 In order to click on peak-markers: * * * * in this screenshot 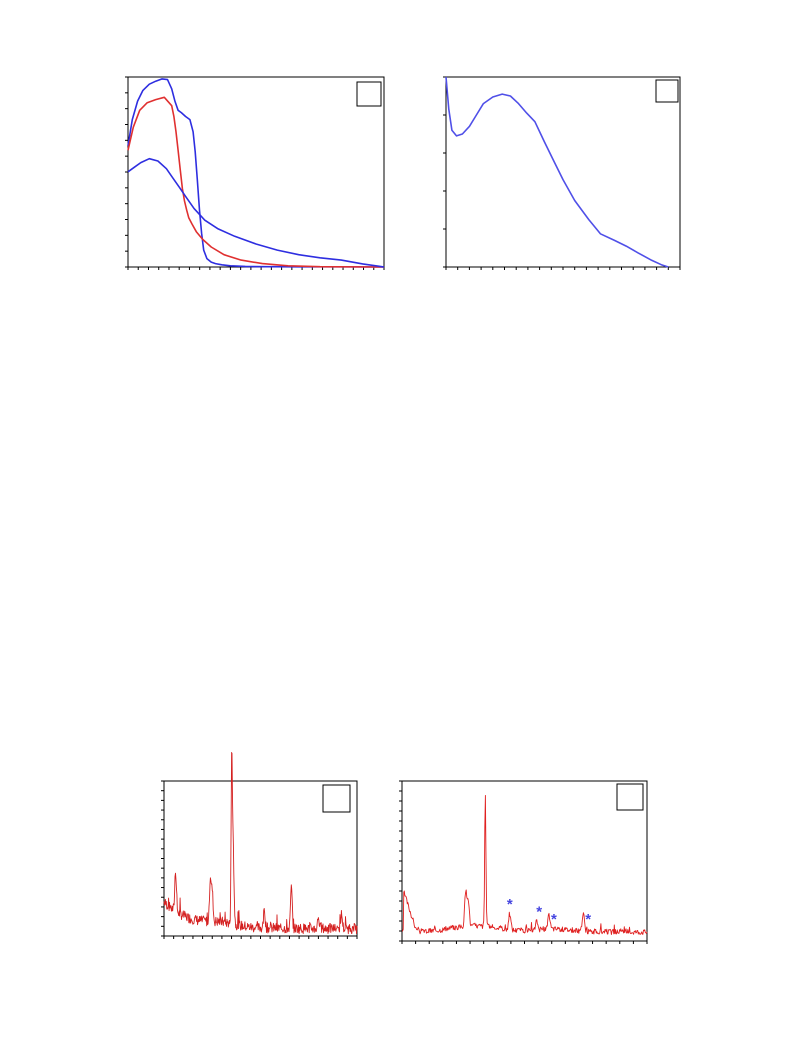, I will do `click(549, 912)`.